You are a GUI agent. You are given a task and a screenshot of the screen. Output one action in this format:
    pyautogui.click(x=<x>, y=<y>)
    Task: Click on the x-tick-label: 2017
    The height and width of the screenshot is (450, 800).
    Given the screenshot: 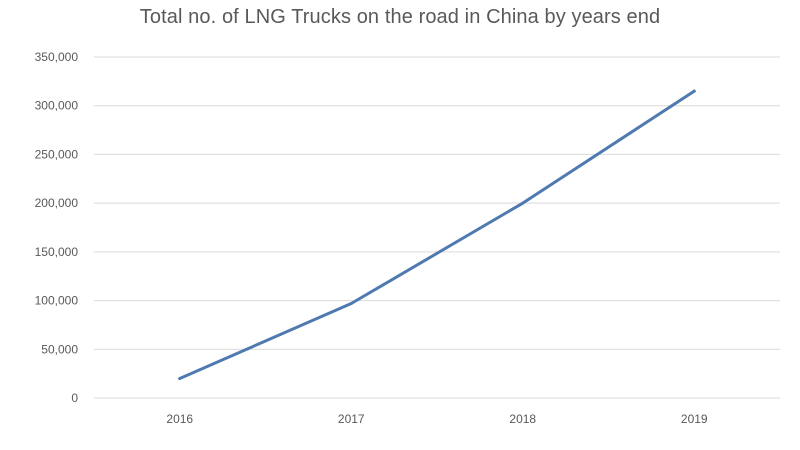 What is the action you would take?
    pyautogui.click(x=351, y=419)
    